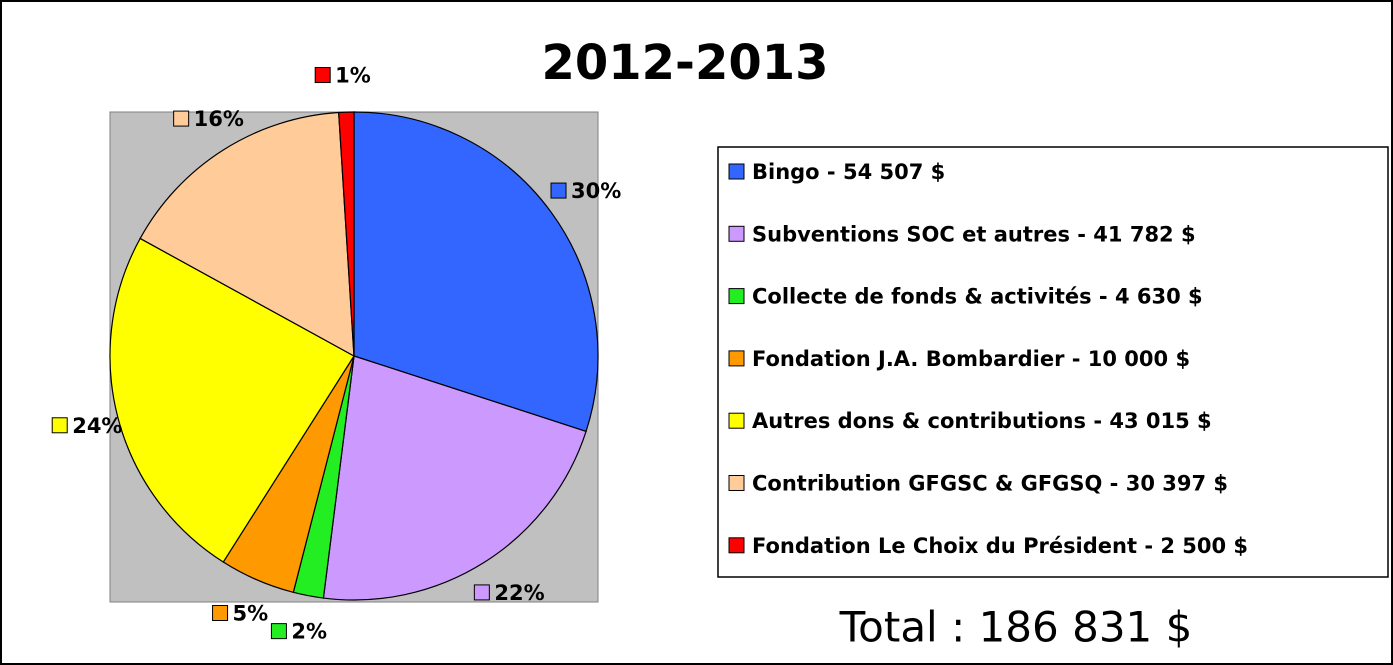 The width and height of the screenshot is (1393, 665). What do you see at coordinates (251, 614) in the screenshot?
I see `data-label: 5%` at bounding box center [251, 614].